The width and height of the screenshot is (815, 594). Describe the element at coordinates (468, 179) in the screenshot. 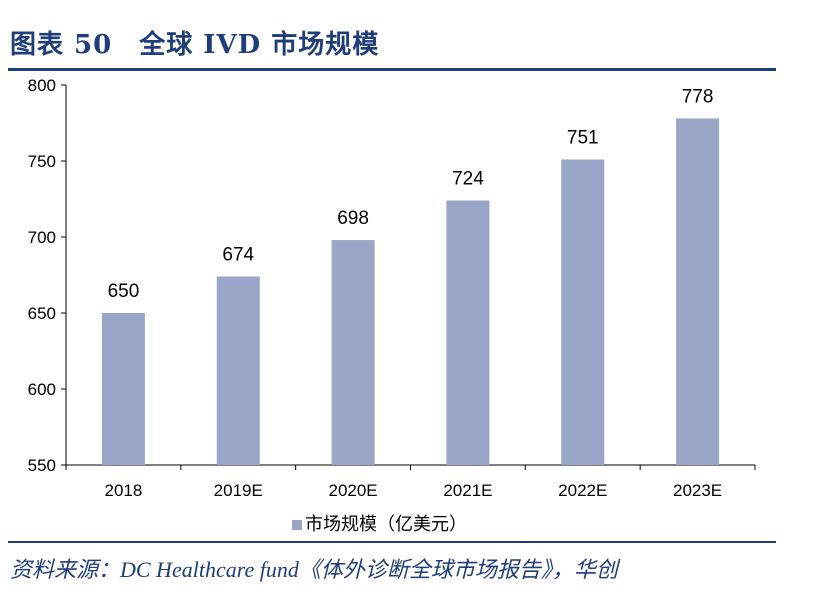

I see `data-label: 724` at that location.